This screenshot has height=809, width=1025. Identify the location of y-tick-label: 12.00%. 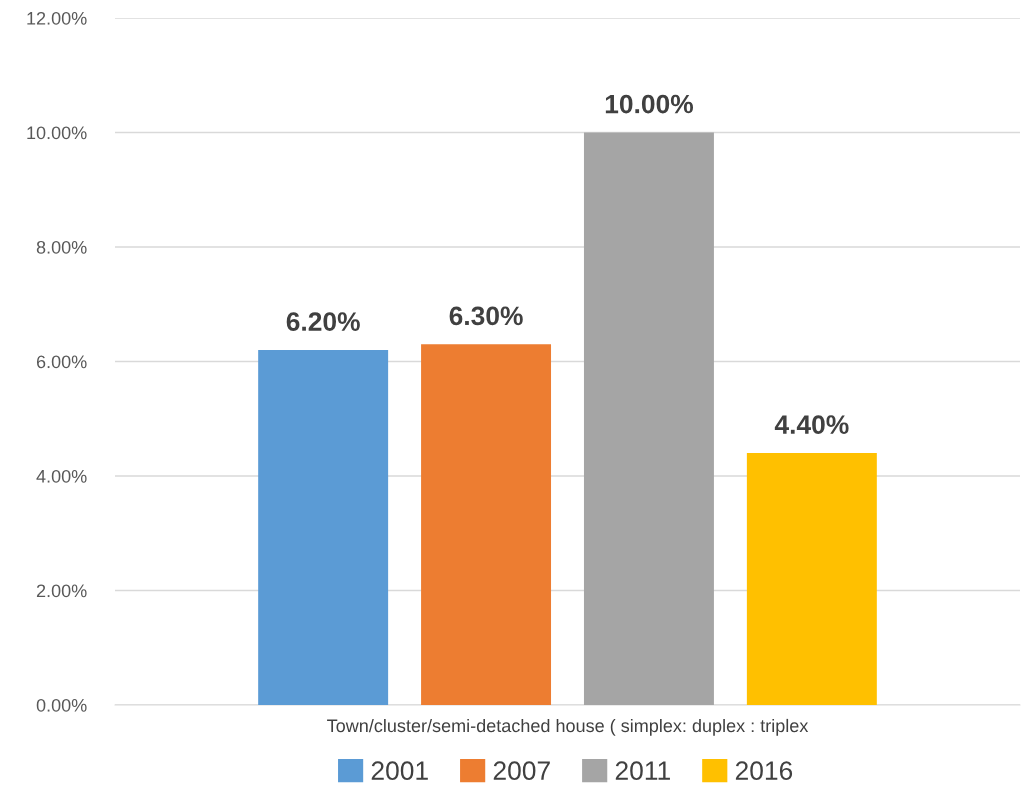
(57, 18).